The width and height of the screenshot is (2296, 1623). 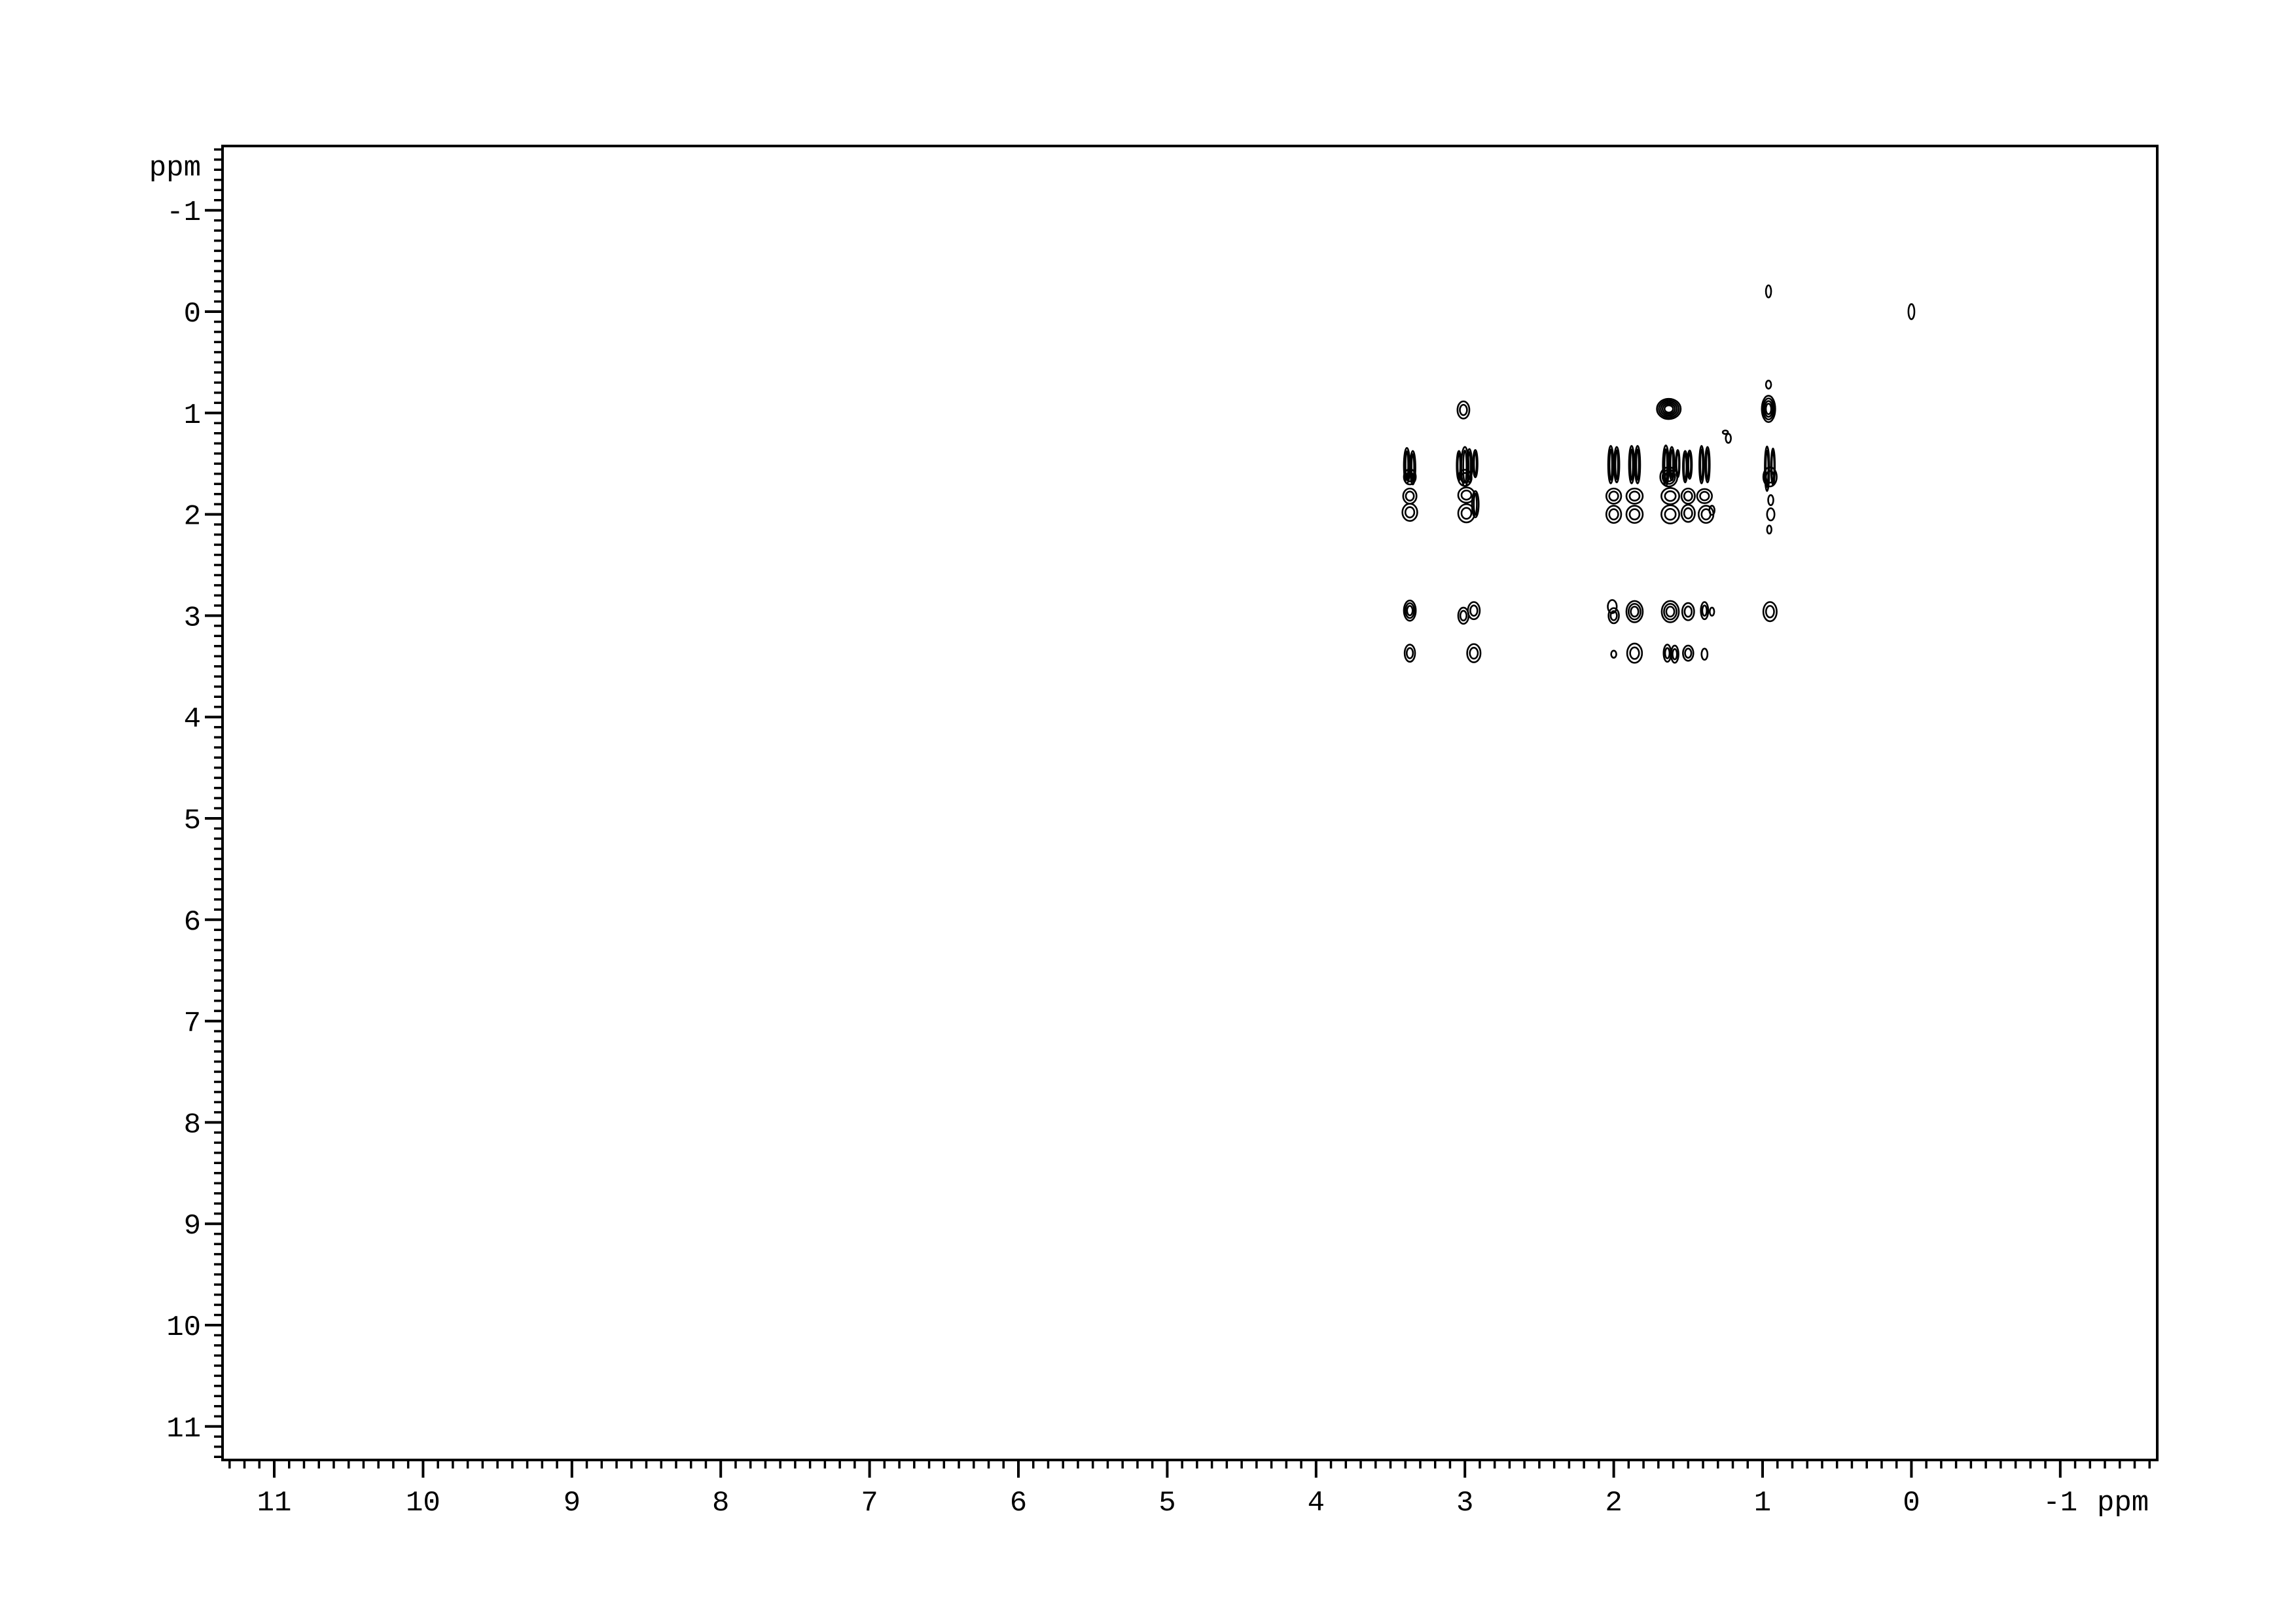 What do you see at coordinates (572, 1503) in the screenshot?
I see `x-tick-label: 9` at bounding box center [572, 1503].